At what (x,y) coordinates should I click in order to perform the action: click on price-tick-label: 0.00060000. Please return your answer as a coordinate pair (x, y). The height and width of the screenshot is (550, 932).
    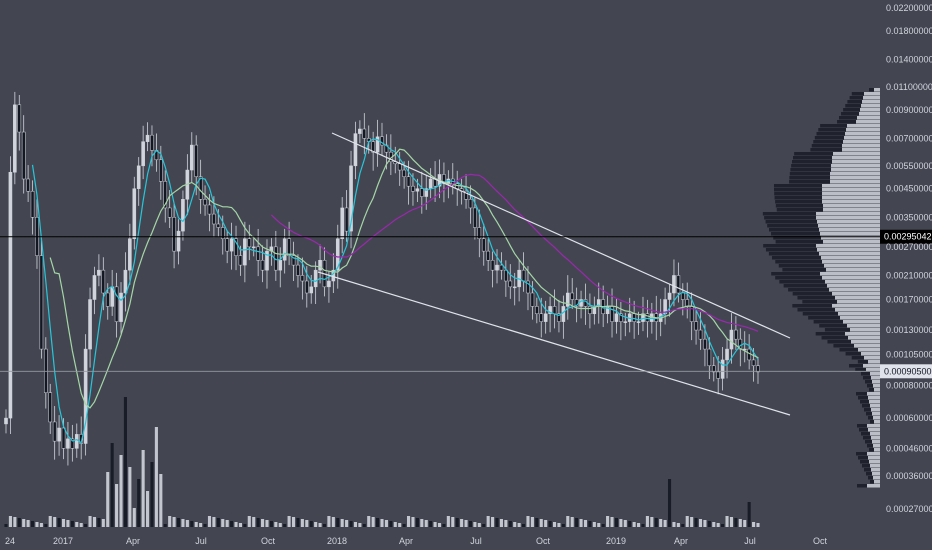
    Looking at the image, I should click on (909, 418).